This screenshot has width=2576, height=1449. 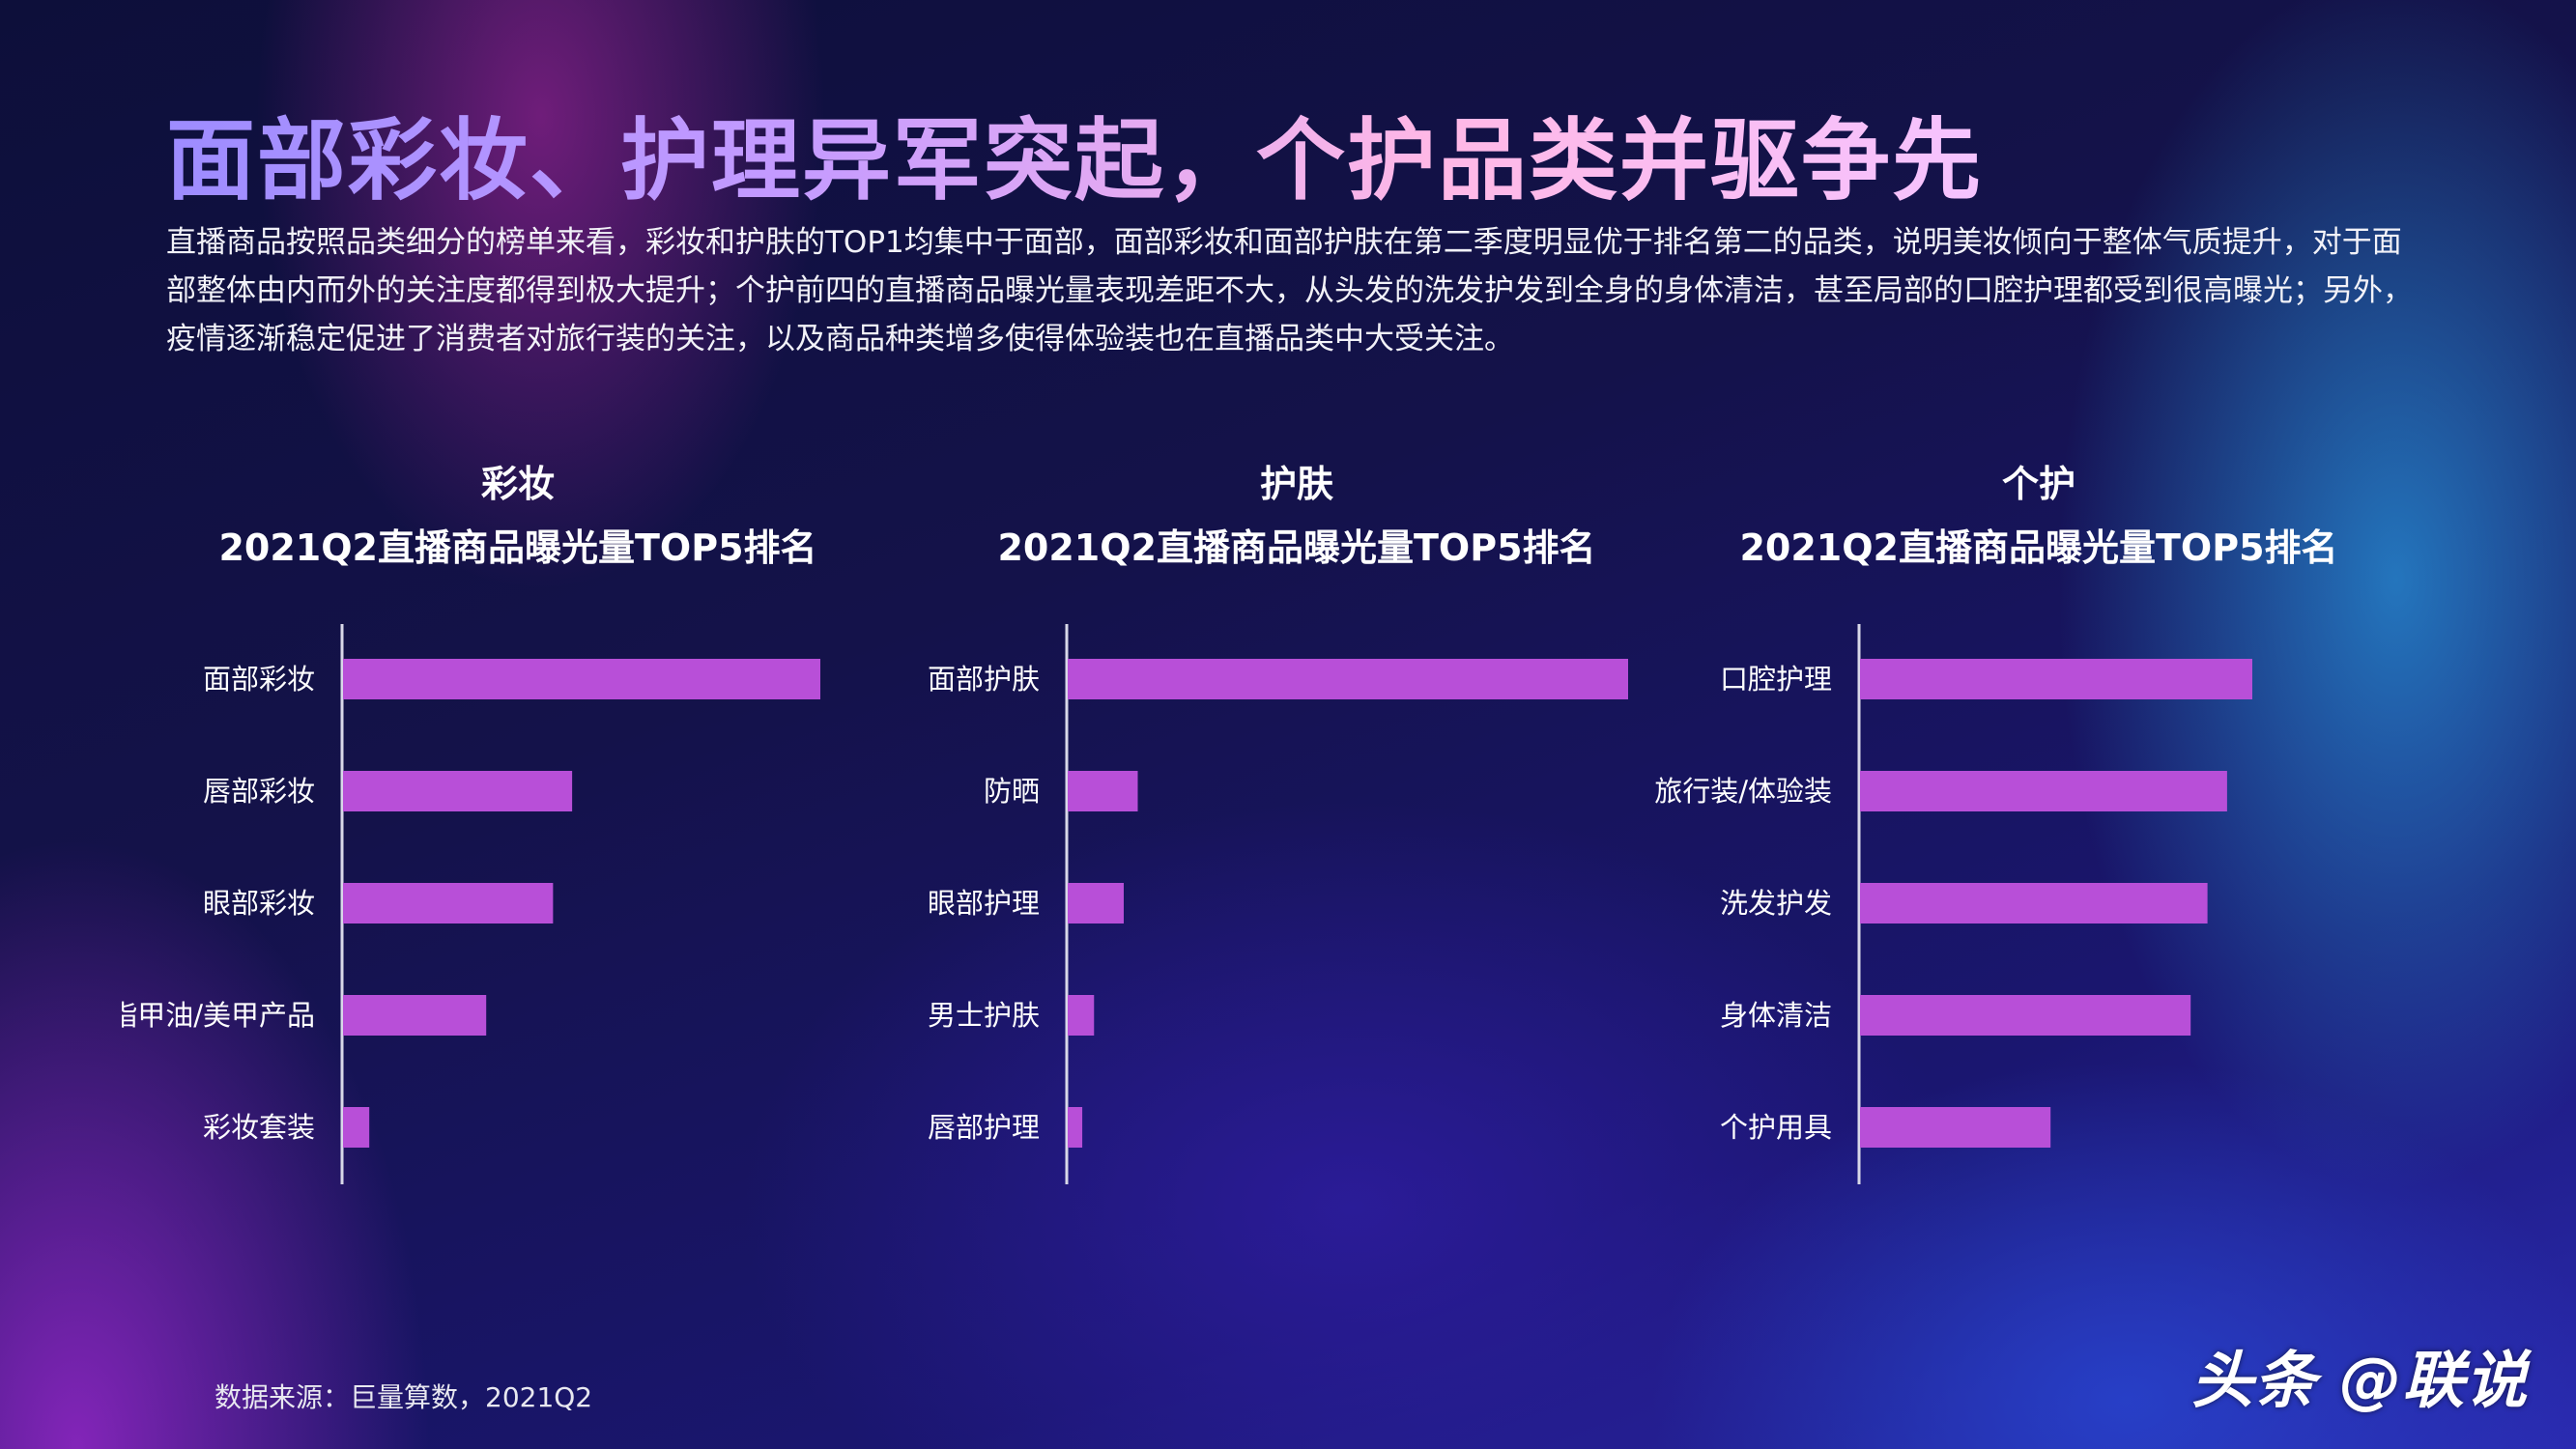 What do you see at coordinates (404, 1397) in the screenshot?
I see `data-source-note: 数据来源：巨量算数，2021Q2` at bounding box center [404, 1397].